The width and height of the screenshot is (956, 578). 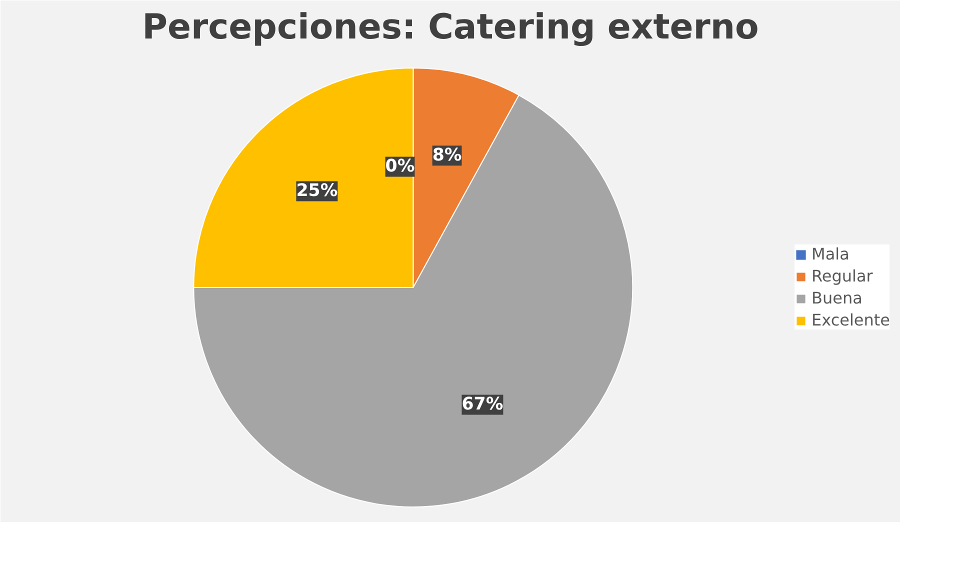 I want to click on data-label: 25%, so click(x=317, y=191).